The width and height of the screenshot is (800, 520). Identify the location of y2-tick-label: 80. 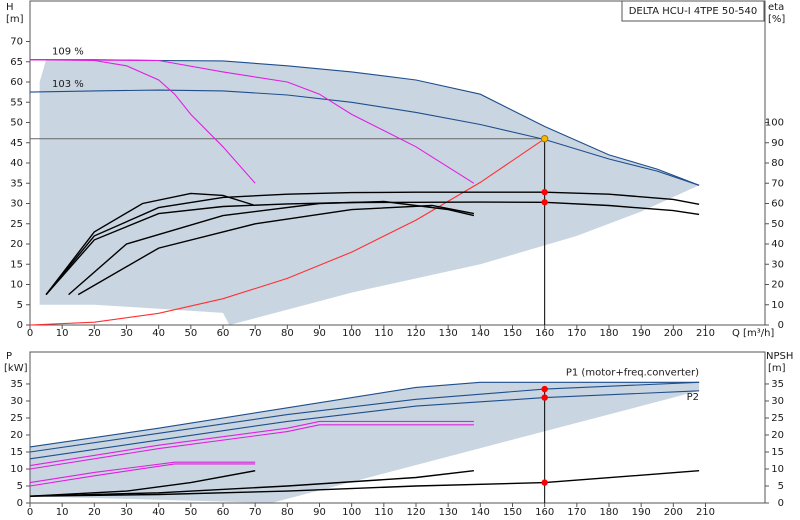
(777, 163).